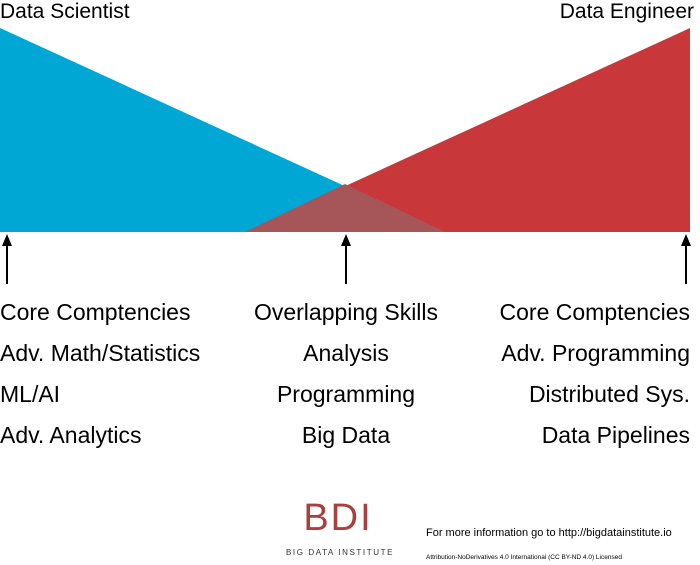  I want to click on middle-skill-item: Analysis, so click(346, 353).